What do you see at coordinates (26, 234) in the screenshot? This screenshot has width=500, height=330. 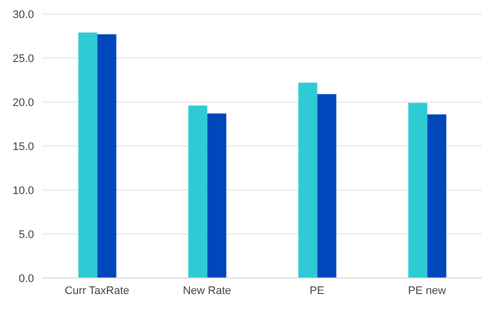 I see `y-tick-label: 5.0` at bounding box center [26, 234].